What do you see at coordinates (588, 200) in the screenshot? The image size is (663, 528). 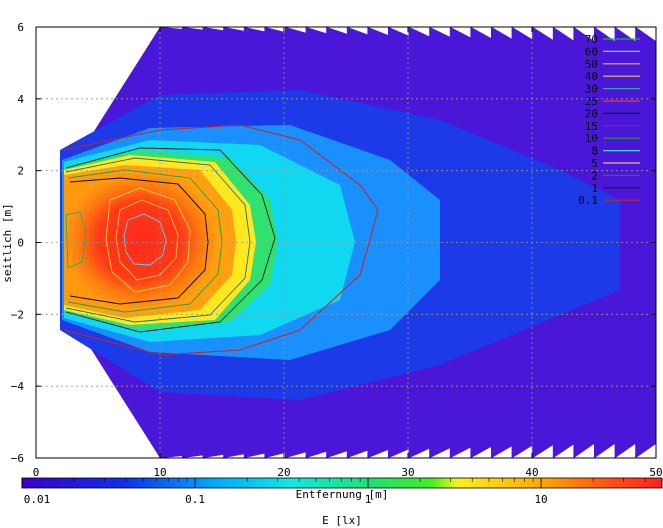 I see `legend-label: 0.1` at bounding box center [588, 200].